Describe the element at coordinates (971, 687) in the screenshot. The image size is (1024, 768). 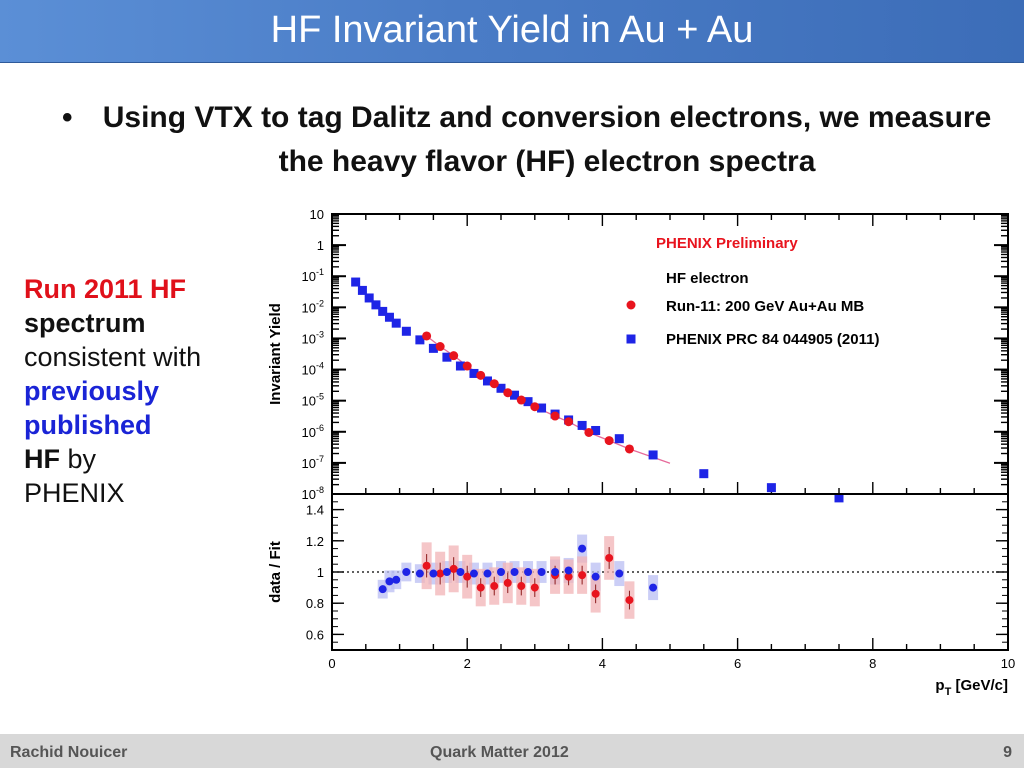
I see `x-axis-title: pT [GeV/c]` at that location.